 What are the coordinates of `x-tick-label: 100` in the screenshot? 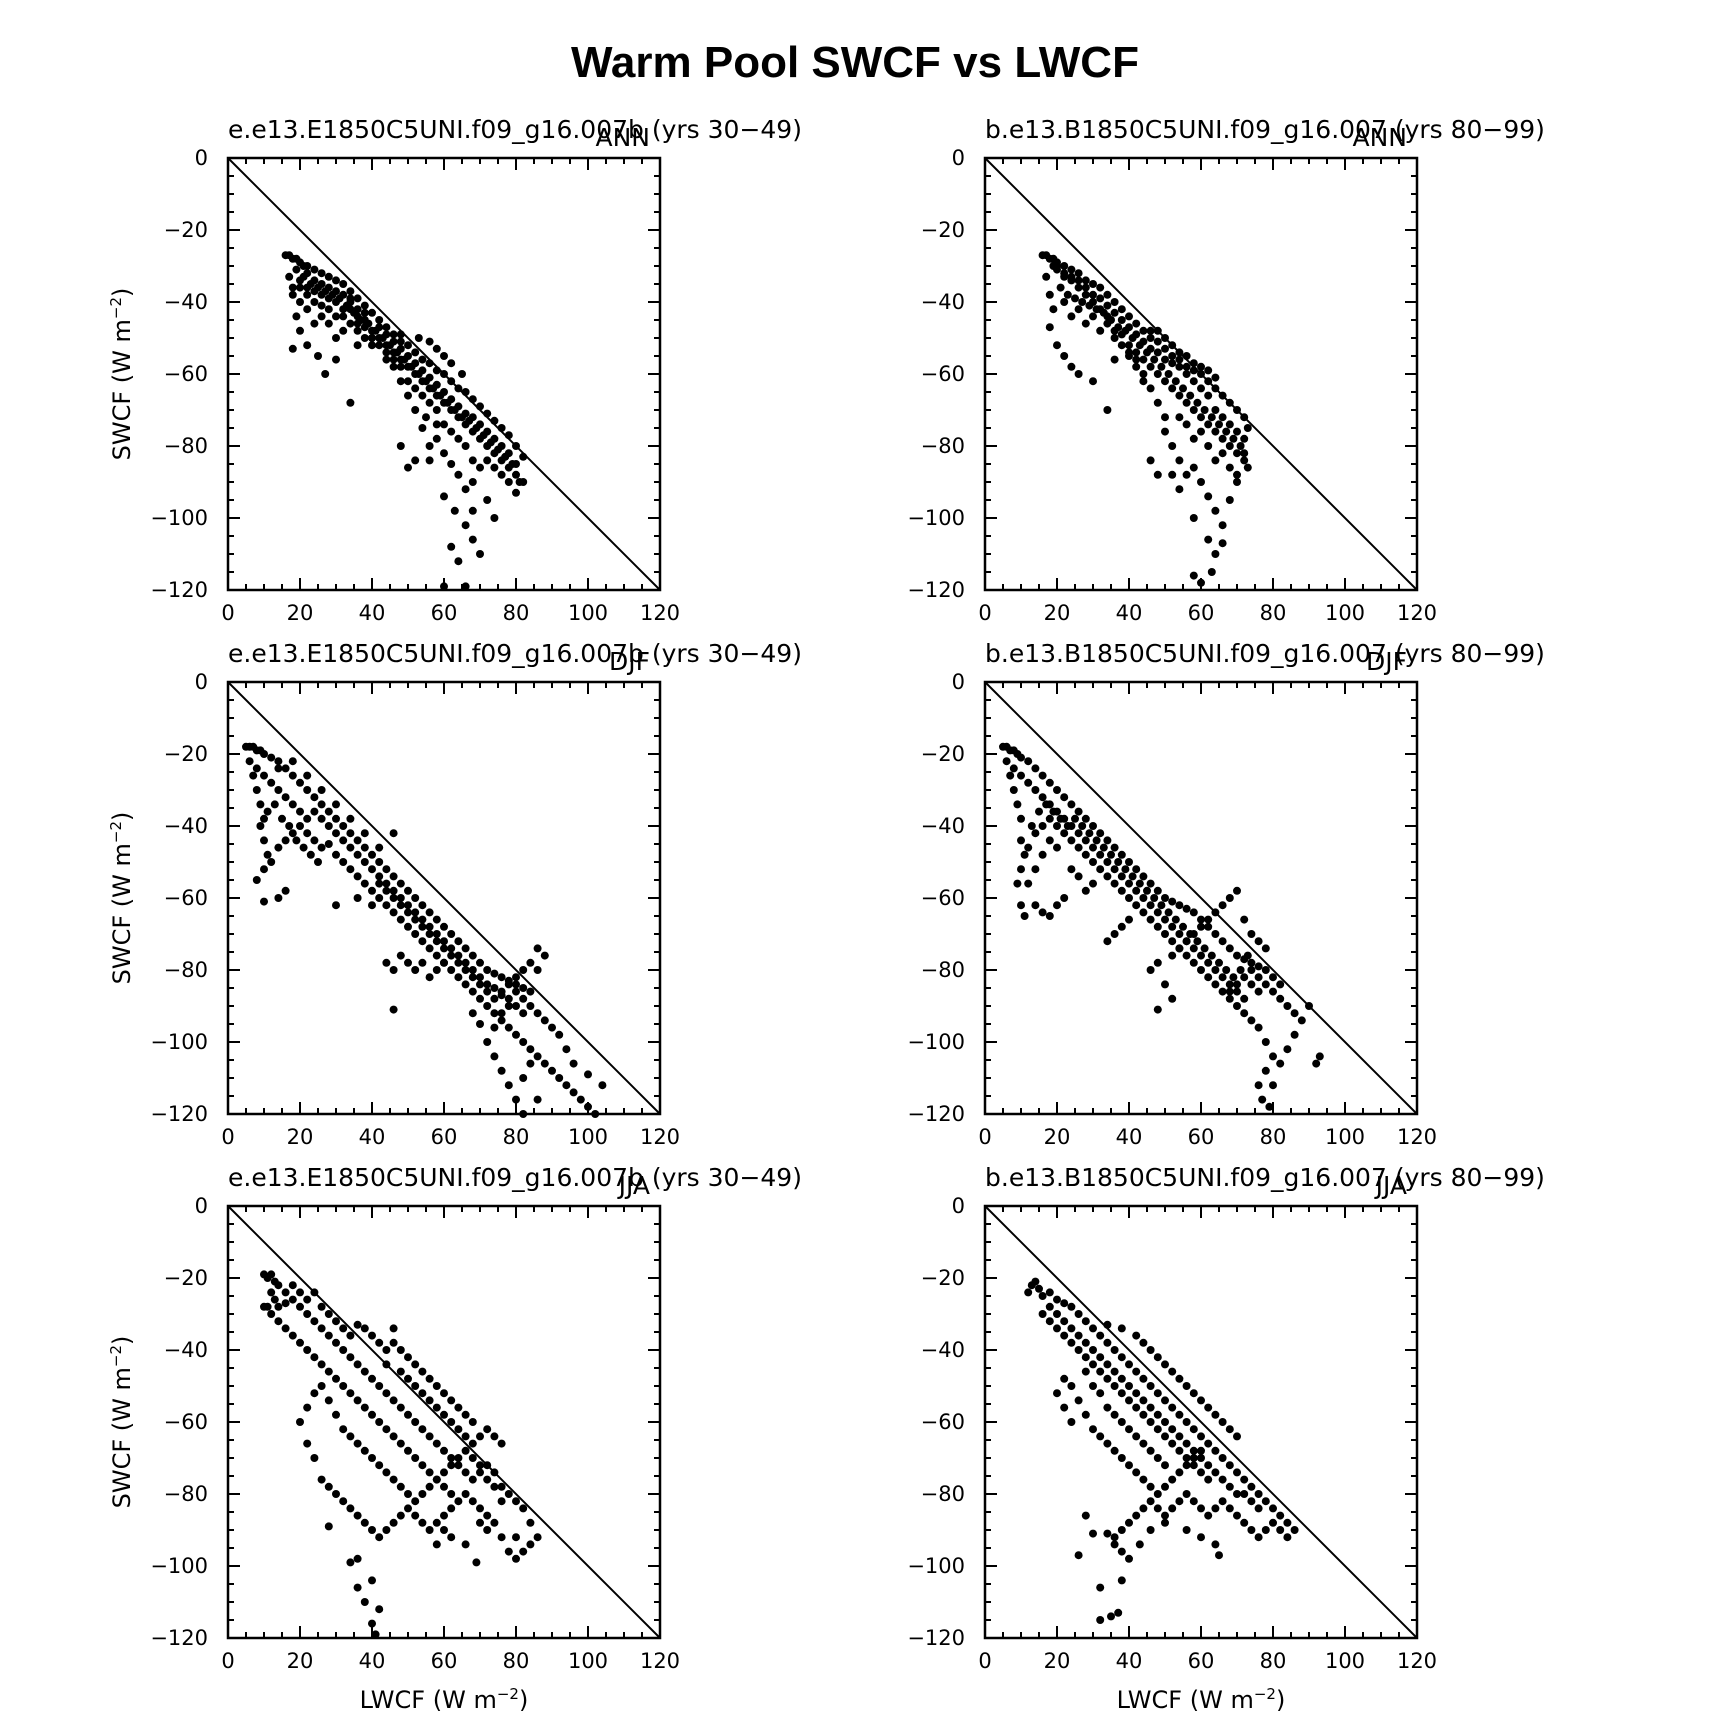 It's located at (1345, 613).